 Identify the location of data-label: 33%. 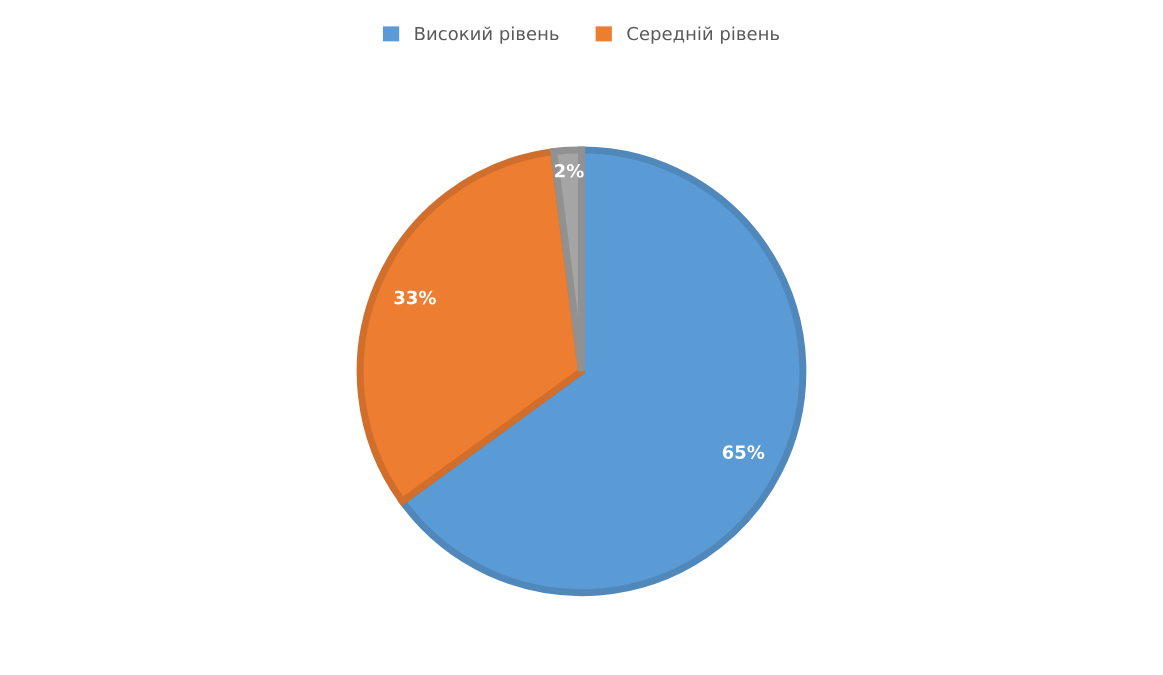
(415, 297).